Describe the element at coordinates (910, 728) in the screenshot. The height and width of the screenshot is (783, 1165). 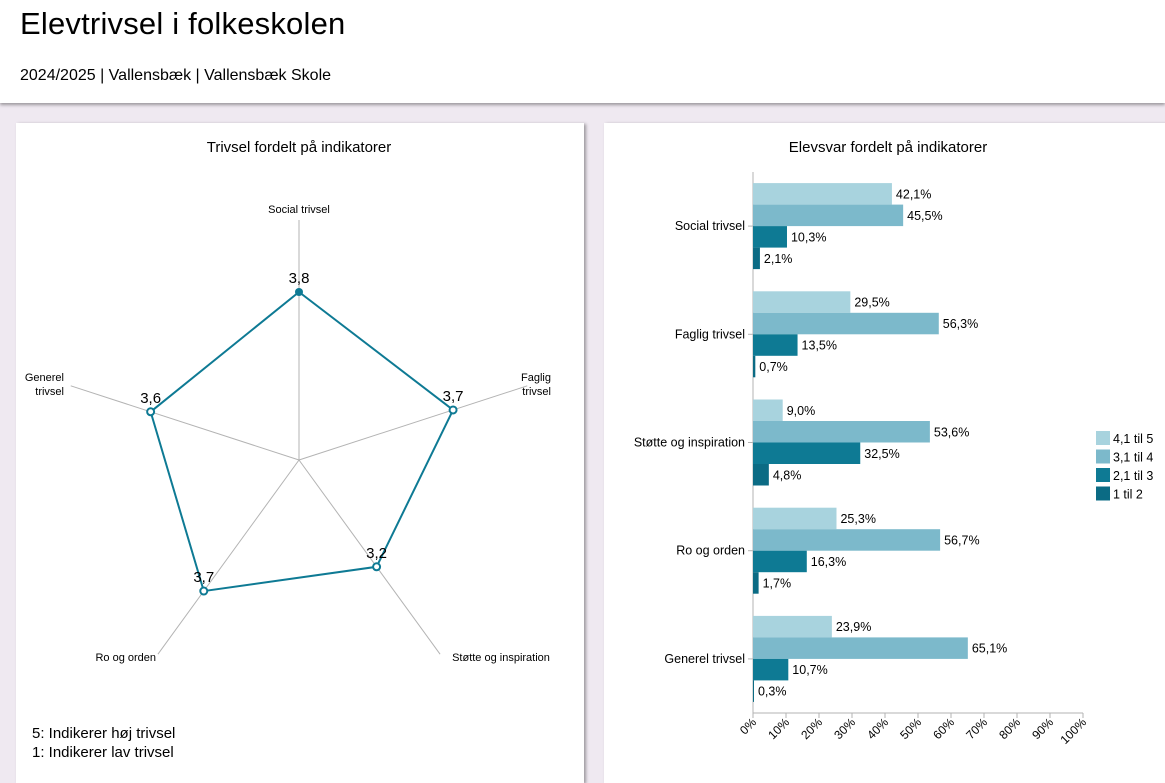
I see `bar-x-tick-label: 50%` at that location.